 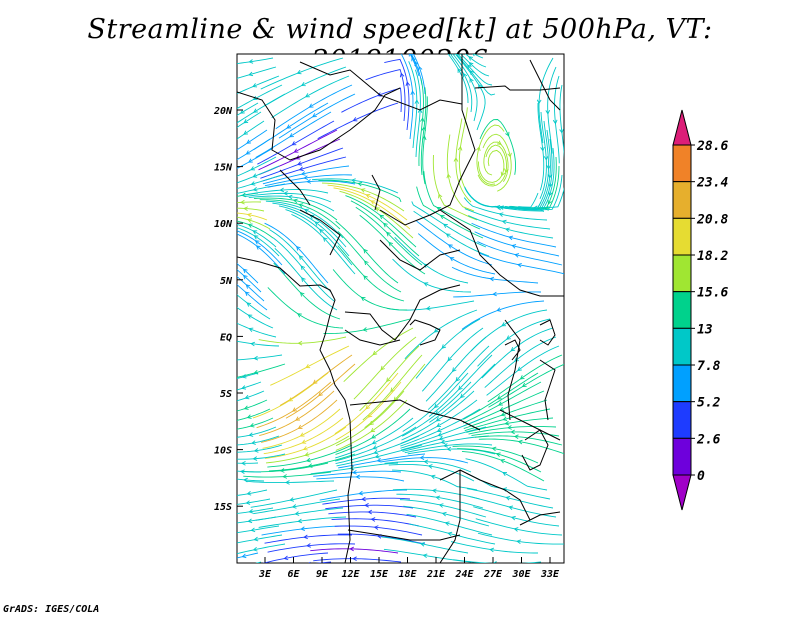 I want to click on lat-tick-label: EQ, so click(x=226, y=337).